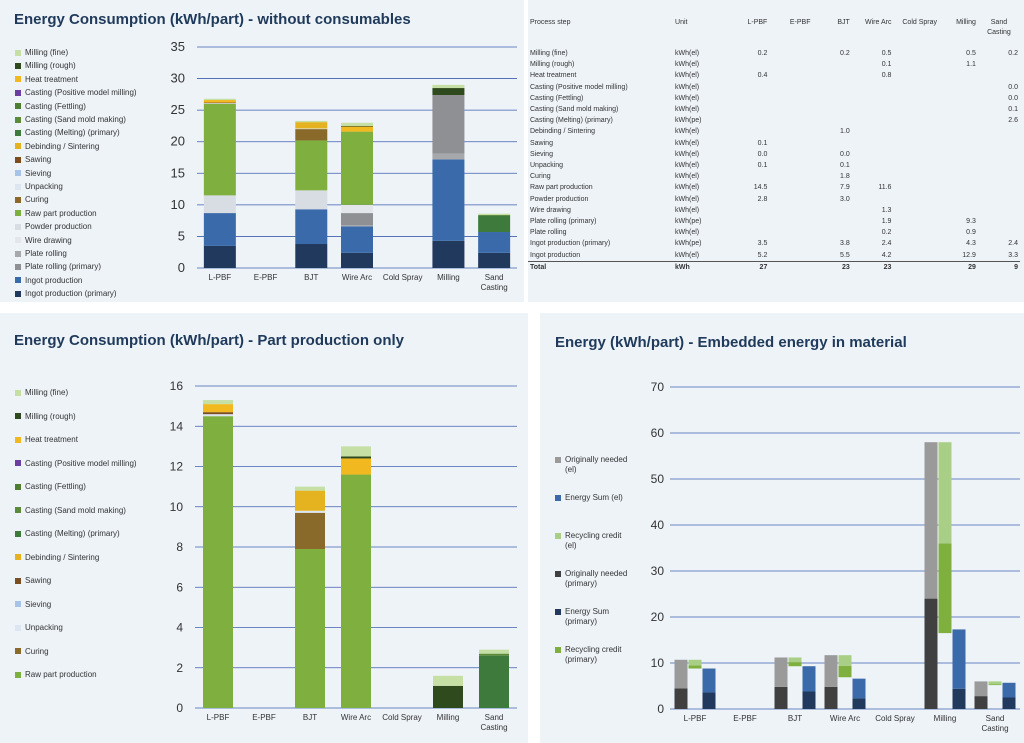  What do you see at coordinates (494, 654) in the screenshot?
I see `bar-segment-casting-sand-mold-making` at bounding box center [494, 654].